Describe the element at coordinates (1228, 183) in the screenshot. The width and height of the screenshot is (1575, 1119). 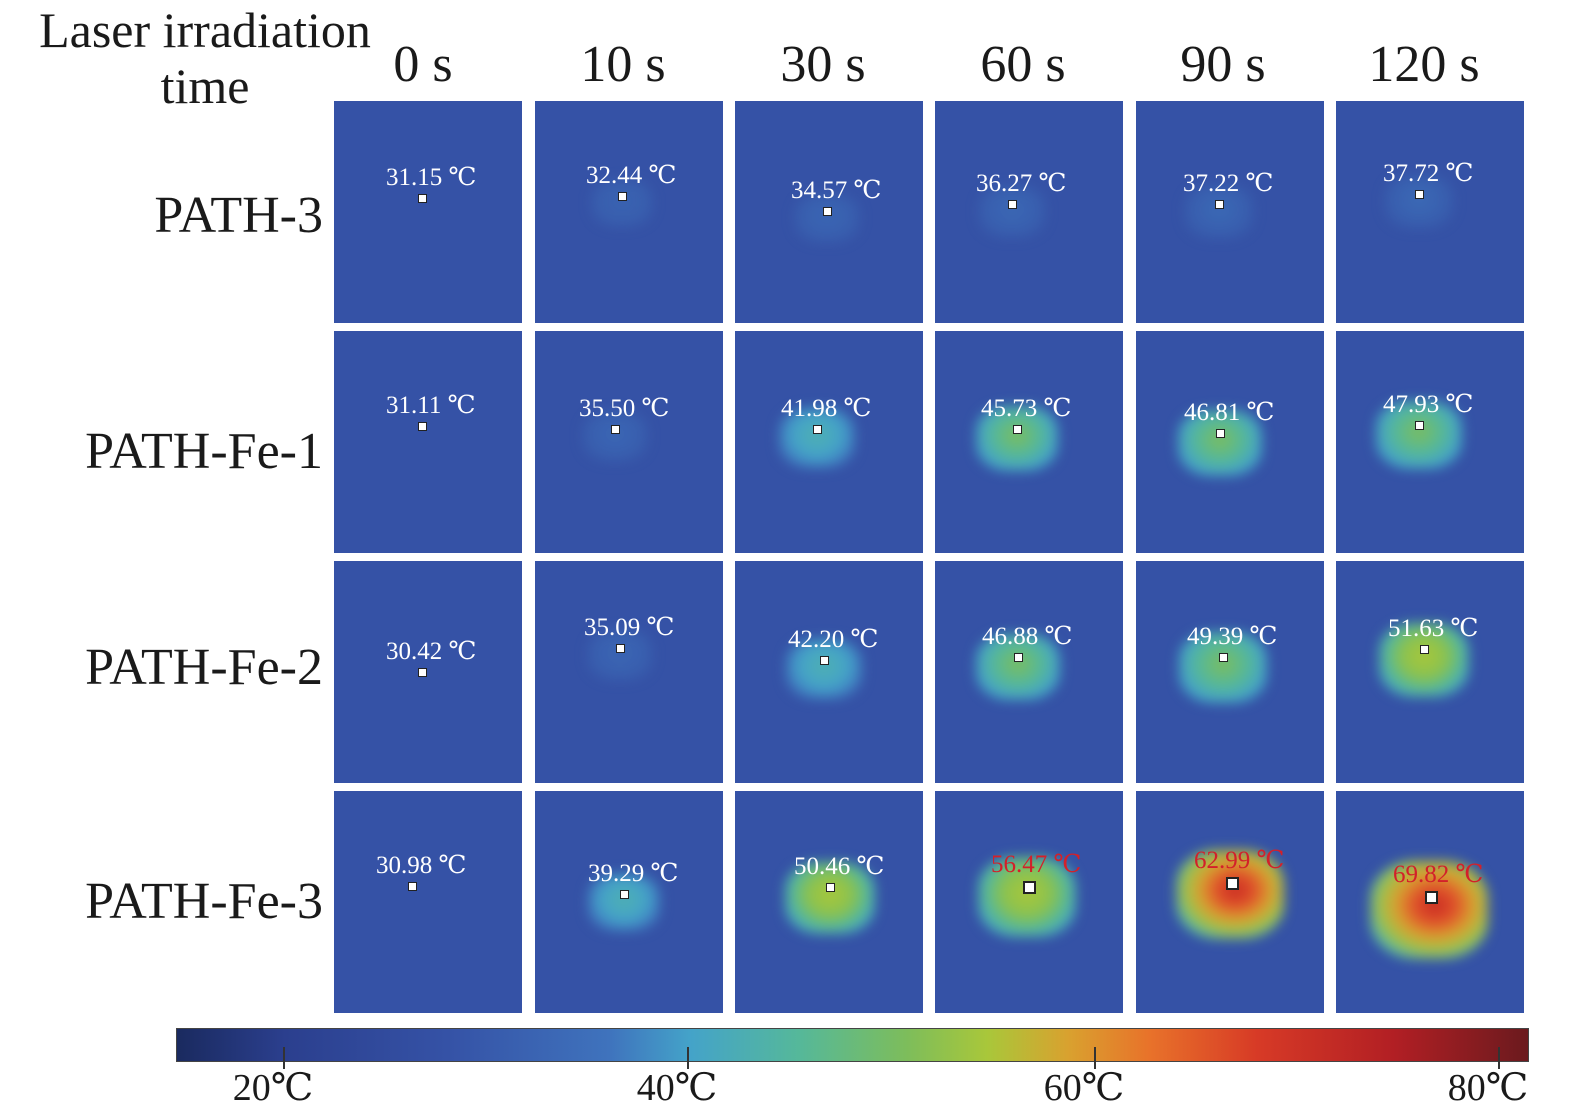
I see `temperature-readout: 37.22 ℃` at that location.